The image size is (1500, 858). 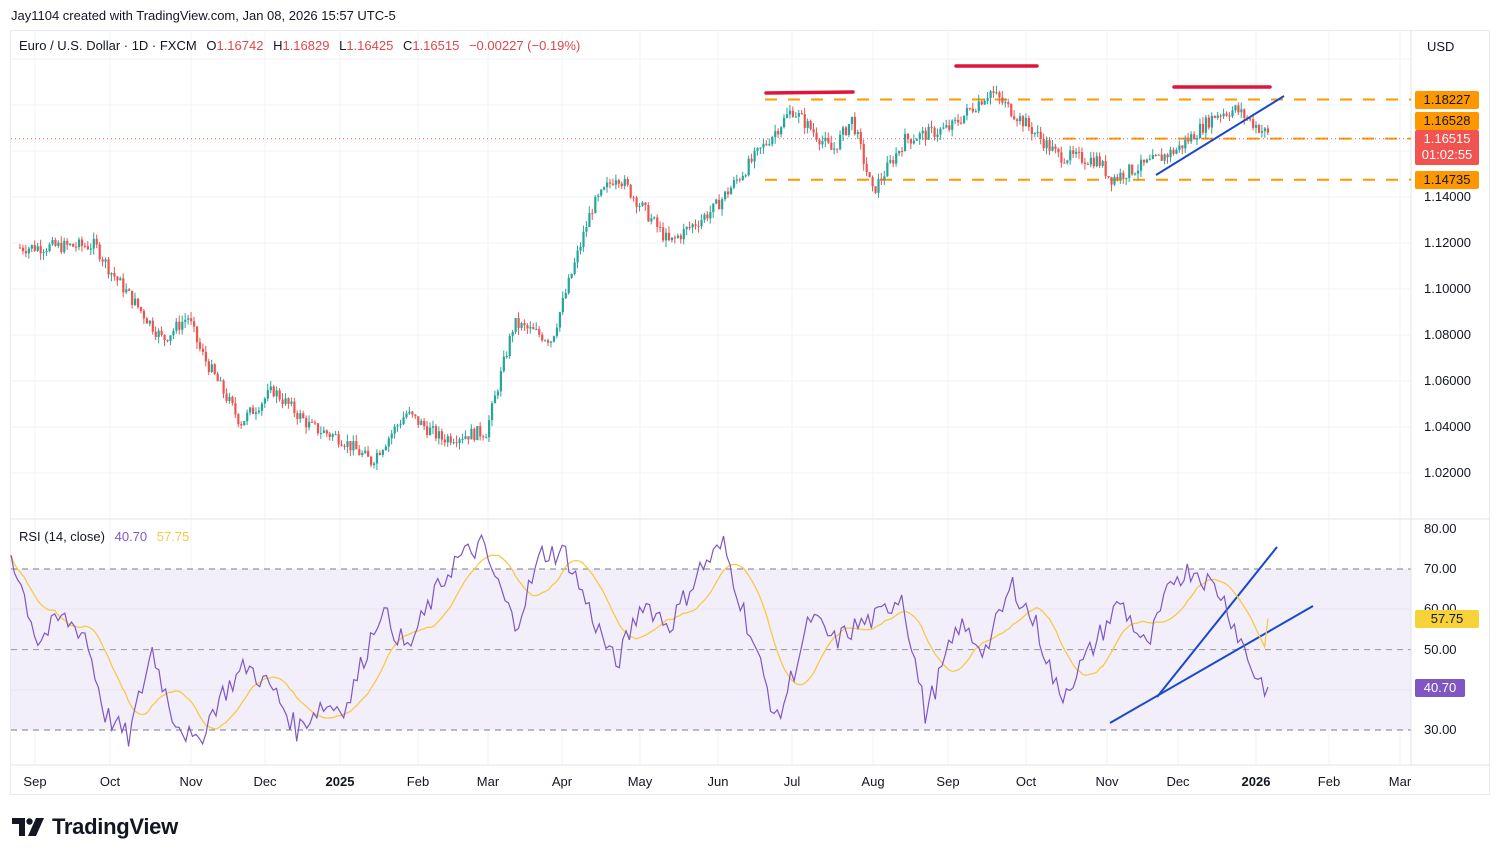 I want to click on price-tick: 1.14000, so click(x=1447, y=196).